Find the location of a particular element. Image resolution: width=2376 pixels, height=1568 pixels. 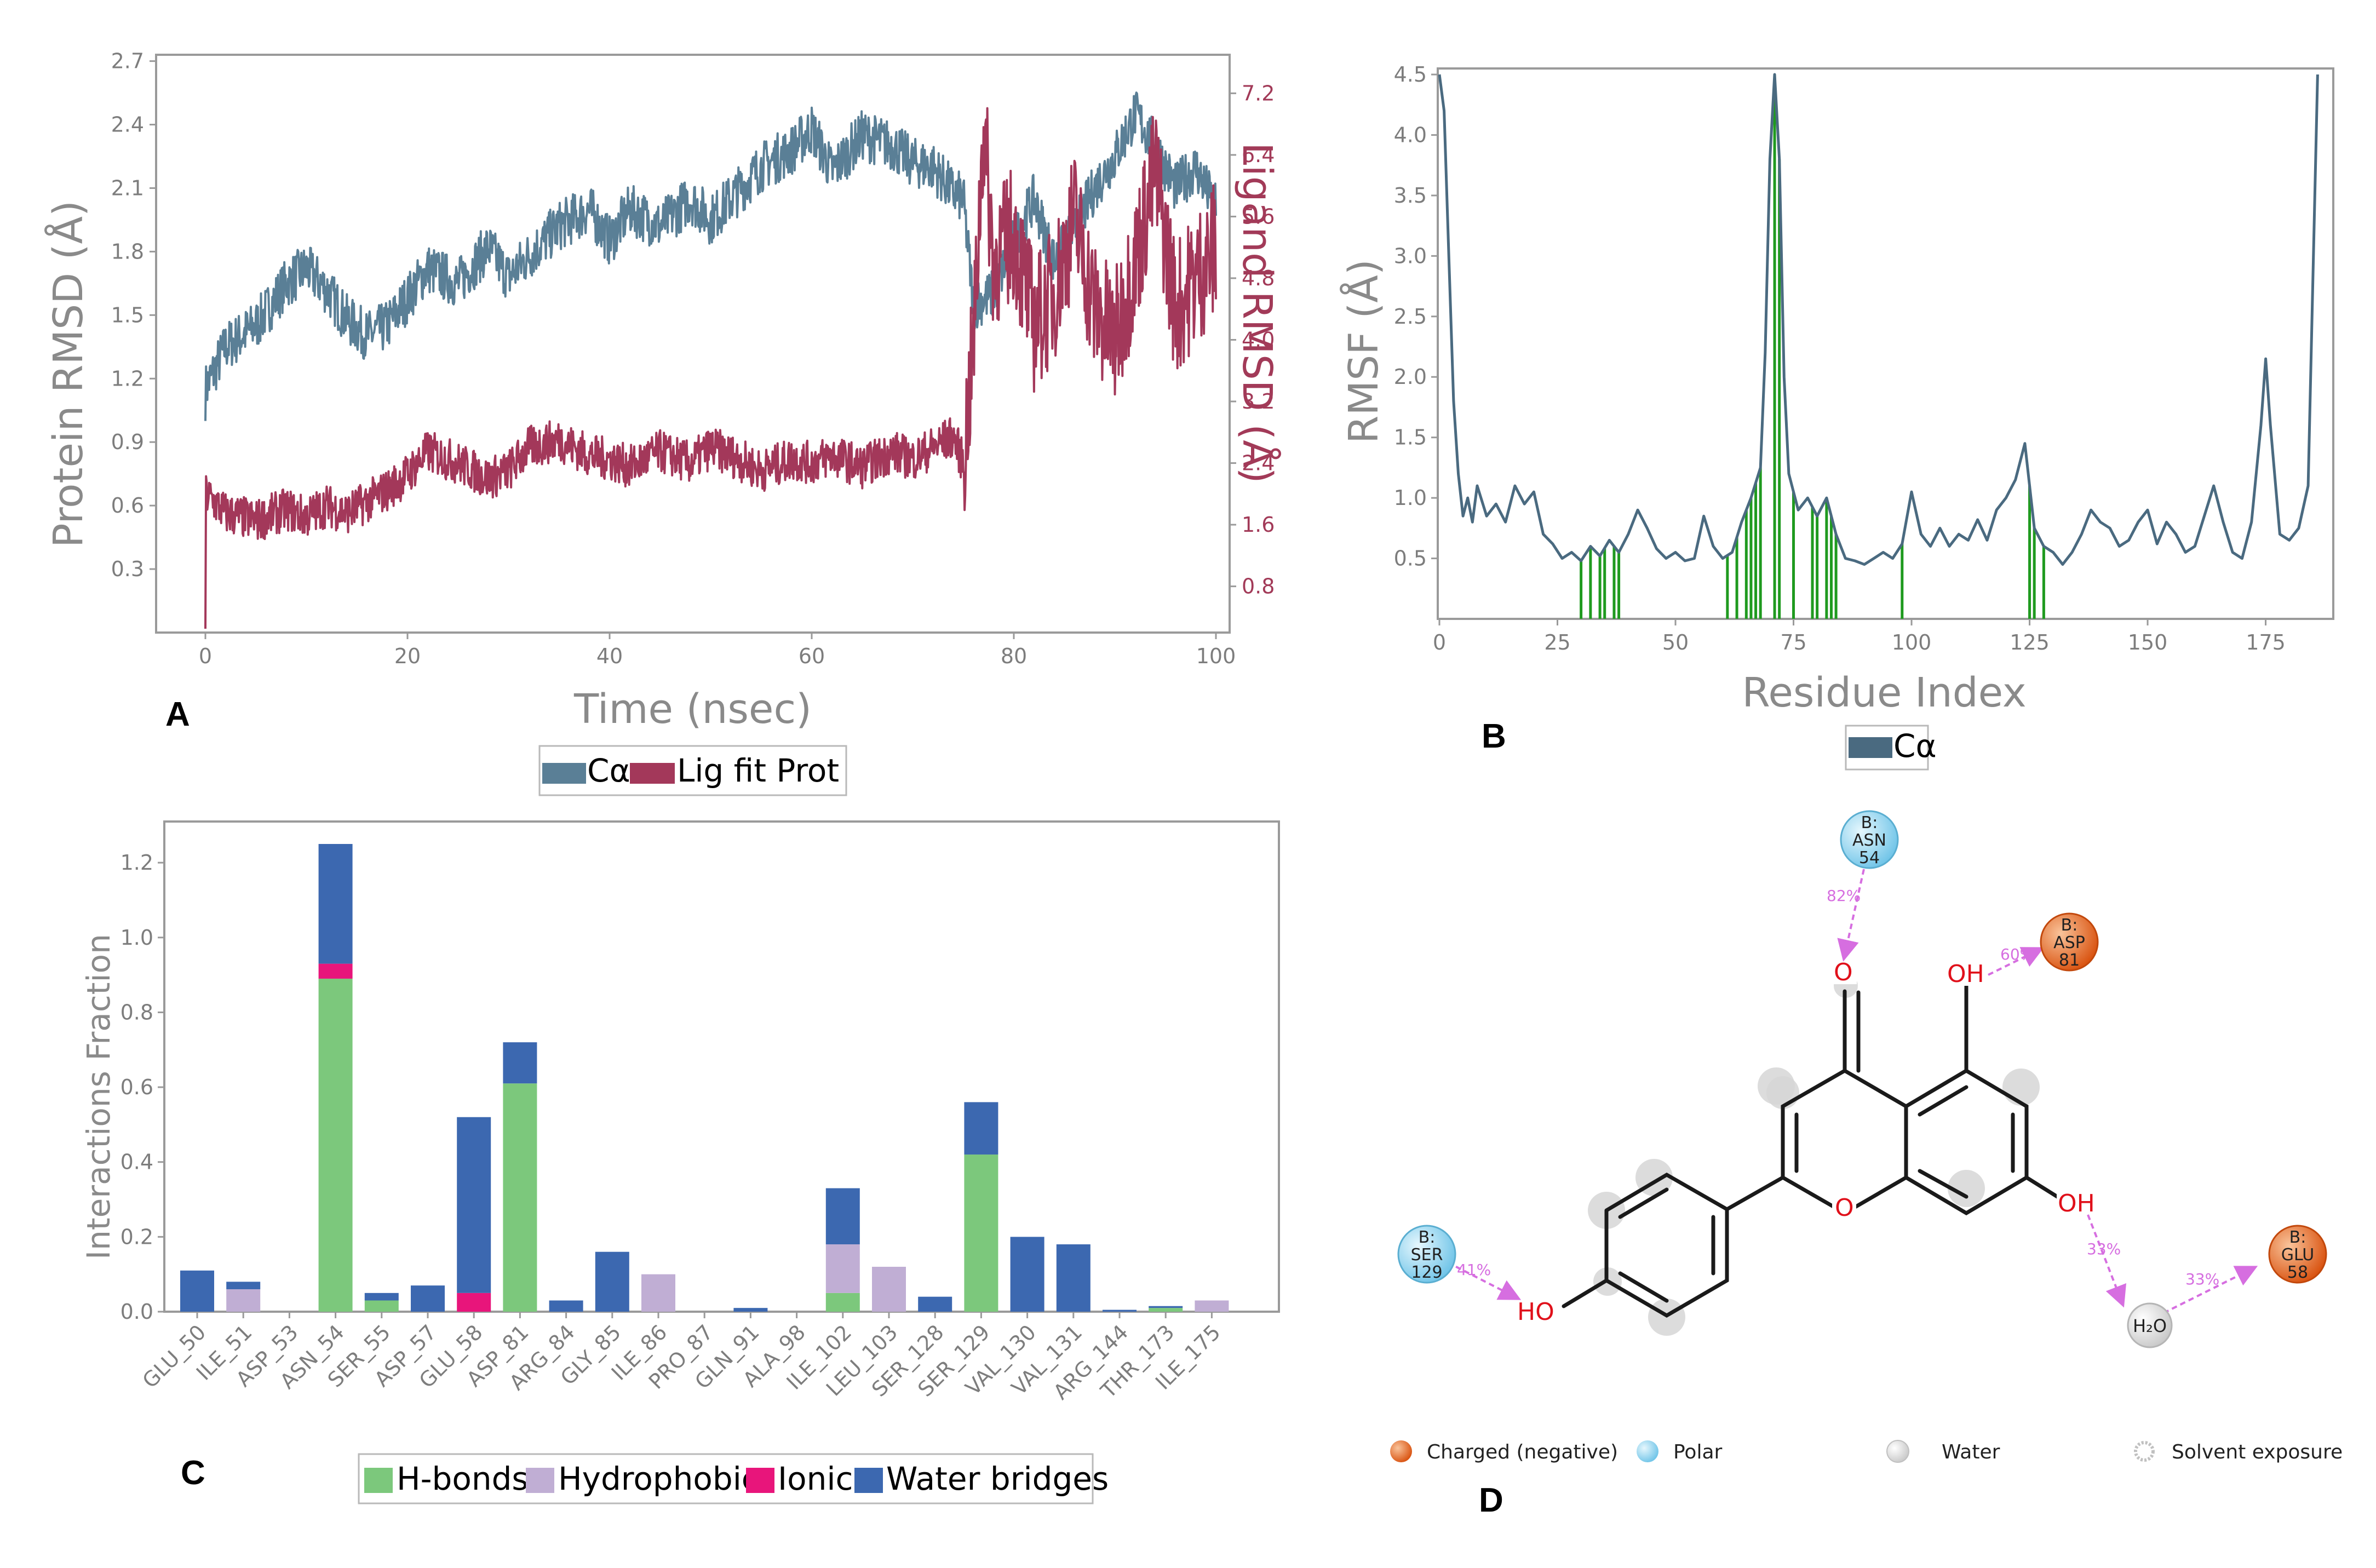

y-tick-label: 0.9 is located at coordinates (128, 442).